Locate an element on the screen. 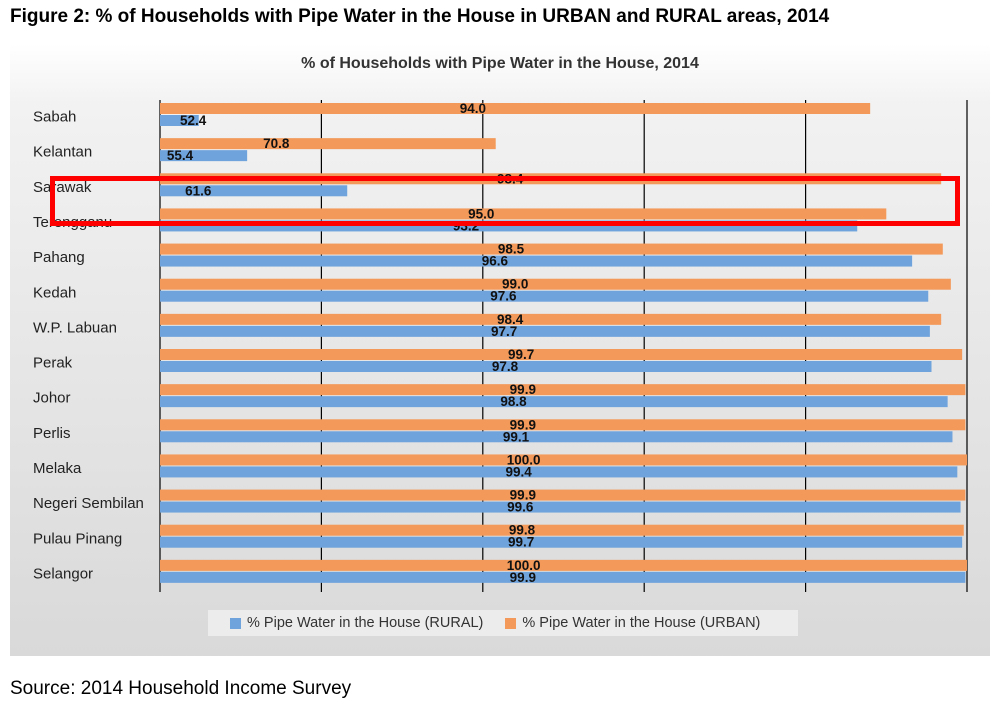 The width and height of the screenshot is (1000, 708). category-label: Perak is located at coordinates (53, 363).